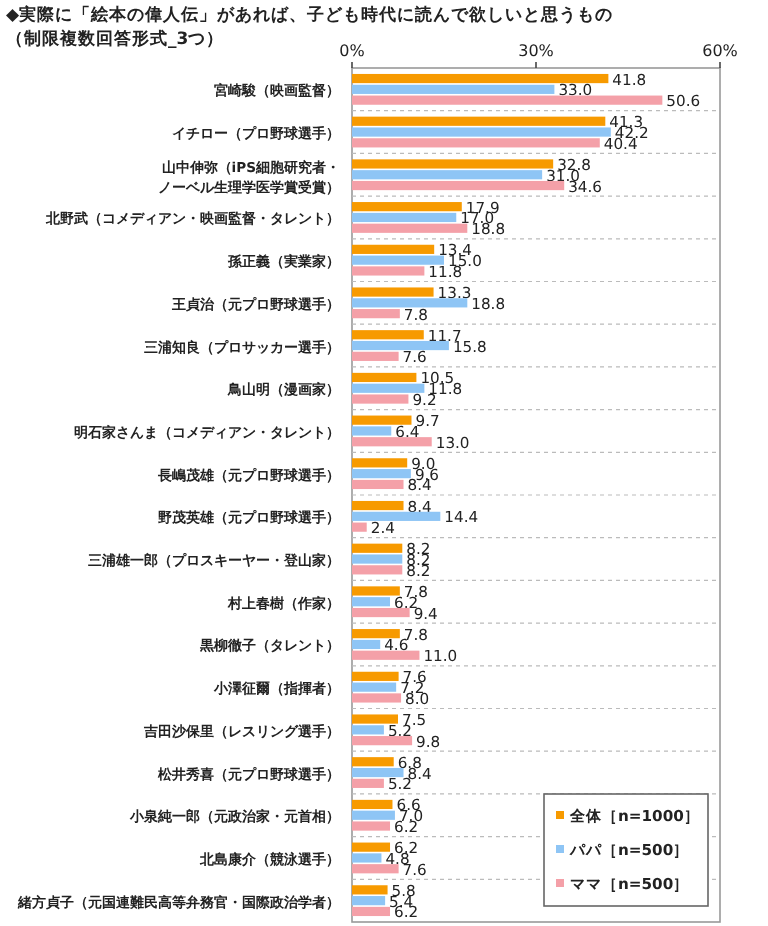  I want to click on text: （制限複数回答形式_3つ）, so click(115, 39).